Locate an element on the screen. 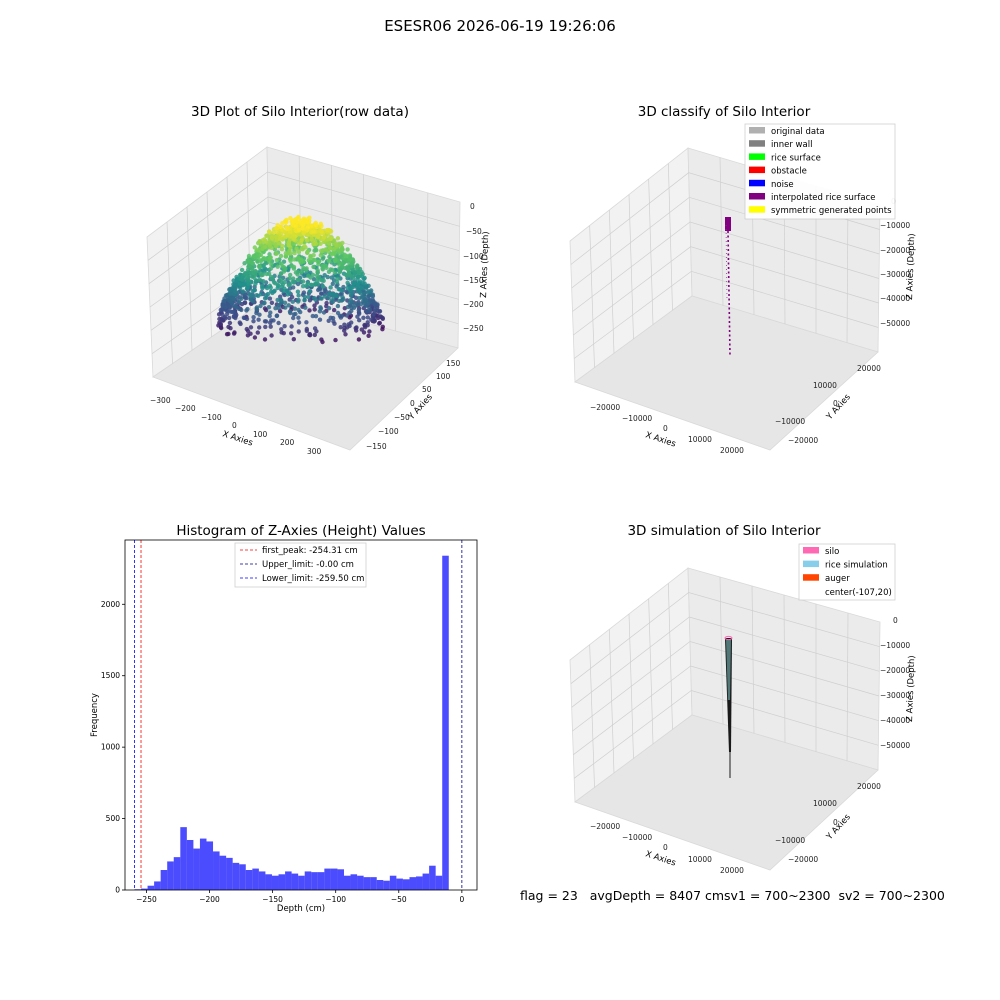 This screenshot has height=1000, width=1000. simulation-y-axis-label: Y Axies is located at coordinates (838, 827).